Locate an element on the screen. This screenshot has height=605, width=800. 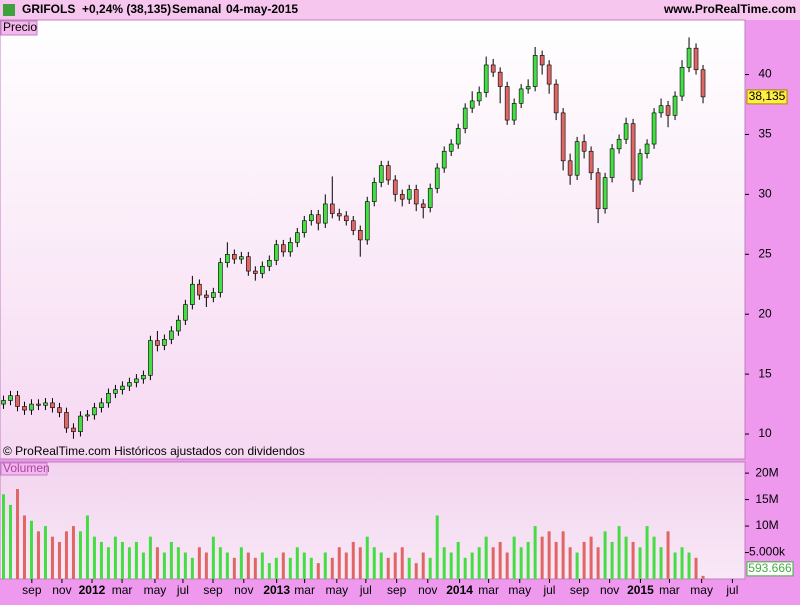
price-panel-title: Precio is located at coordinates (20, 27).